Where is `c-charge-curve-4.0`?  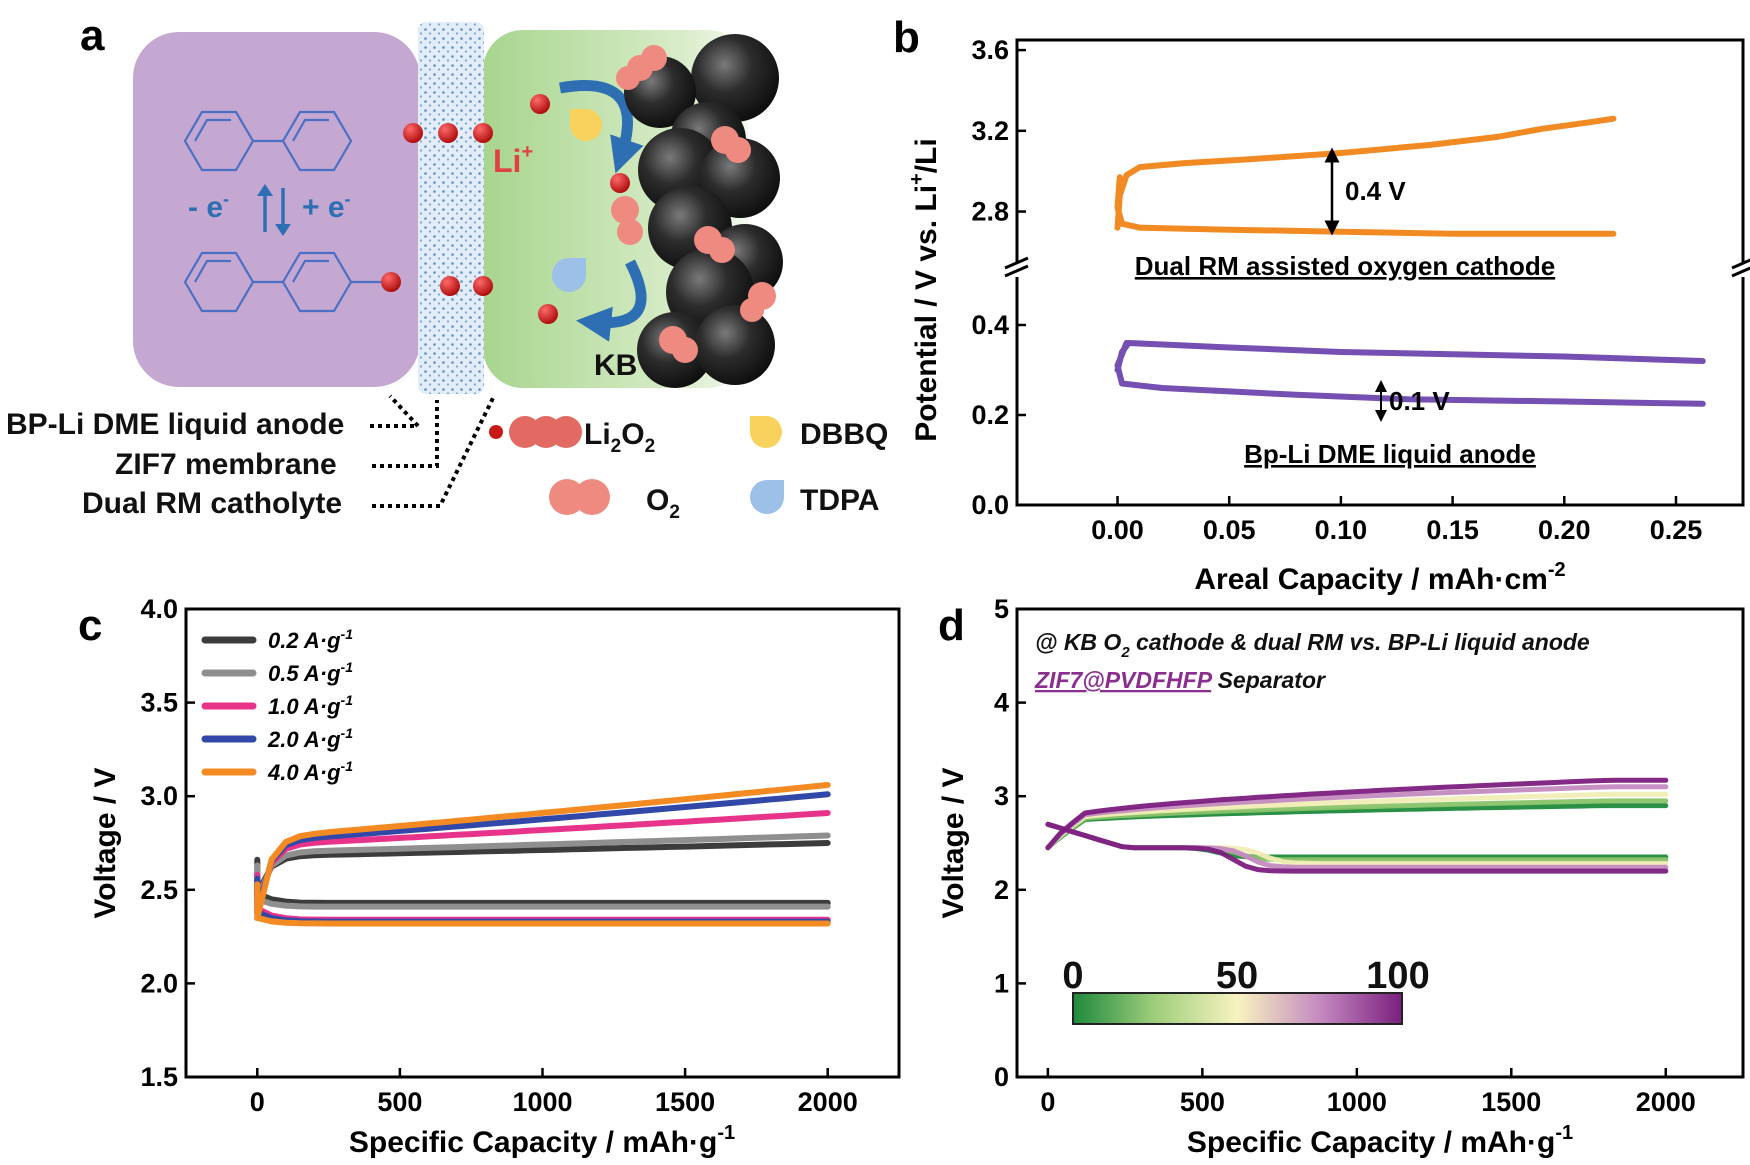 c-charge-curve-4.0 is located at coordinates (542, 851).